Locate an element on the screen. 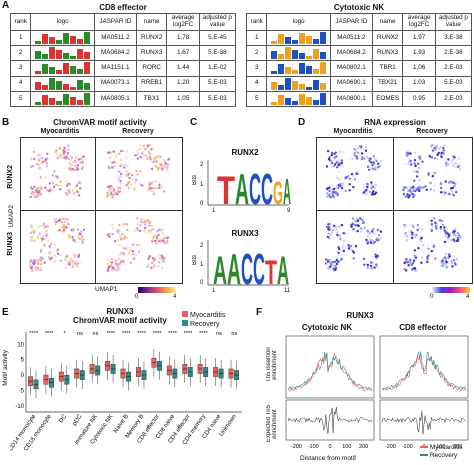  umap-b-runx3-myocarditis is located at coordinates (58, 247).